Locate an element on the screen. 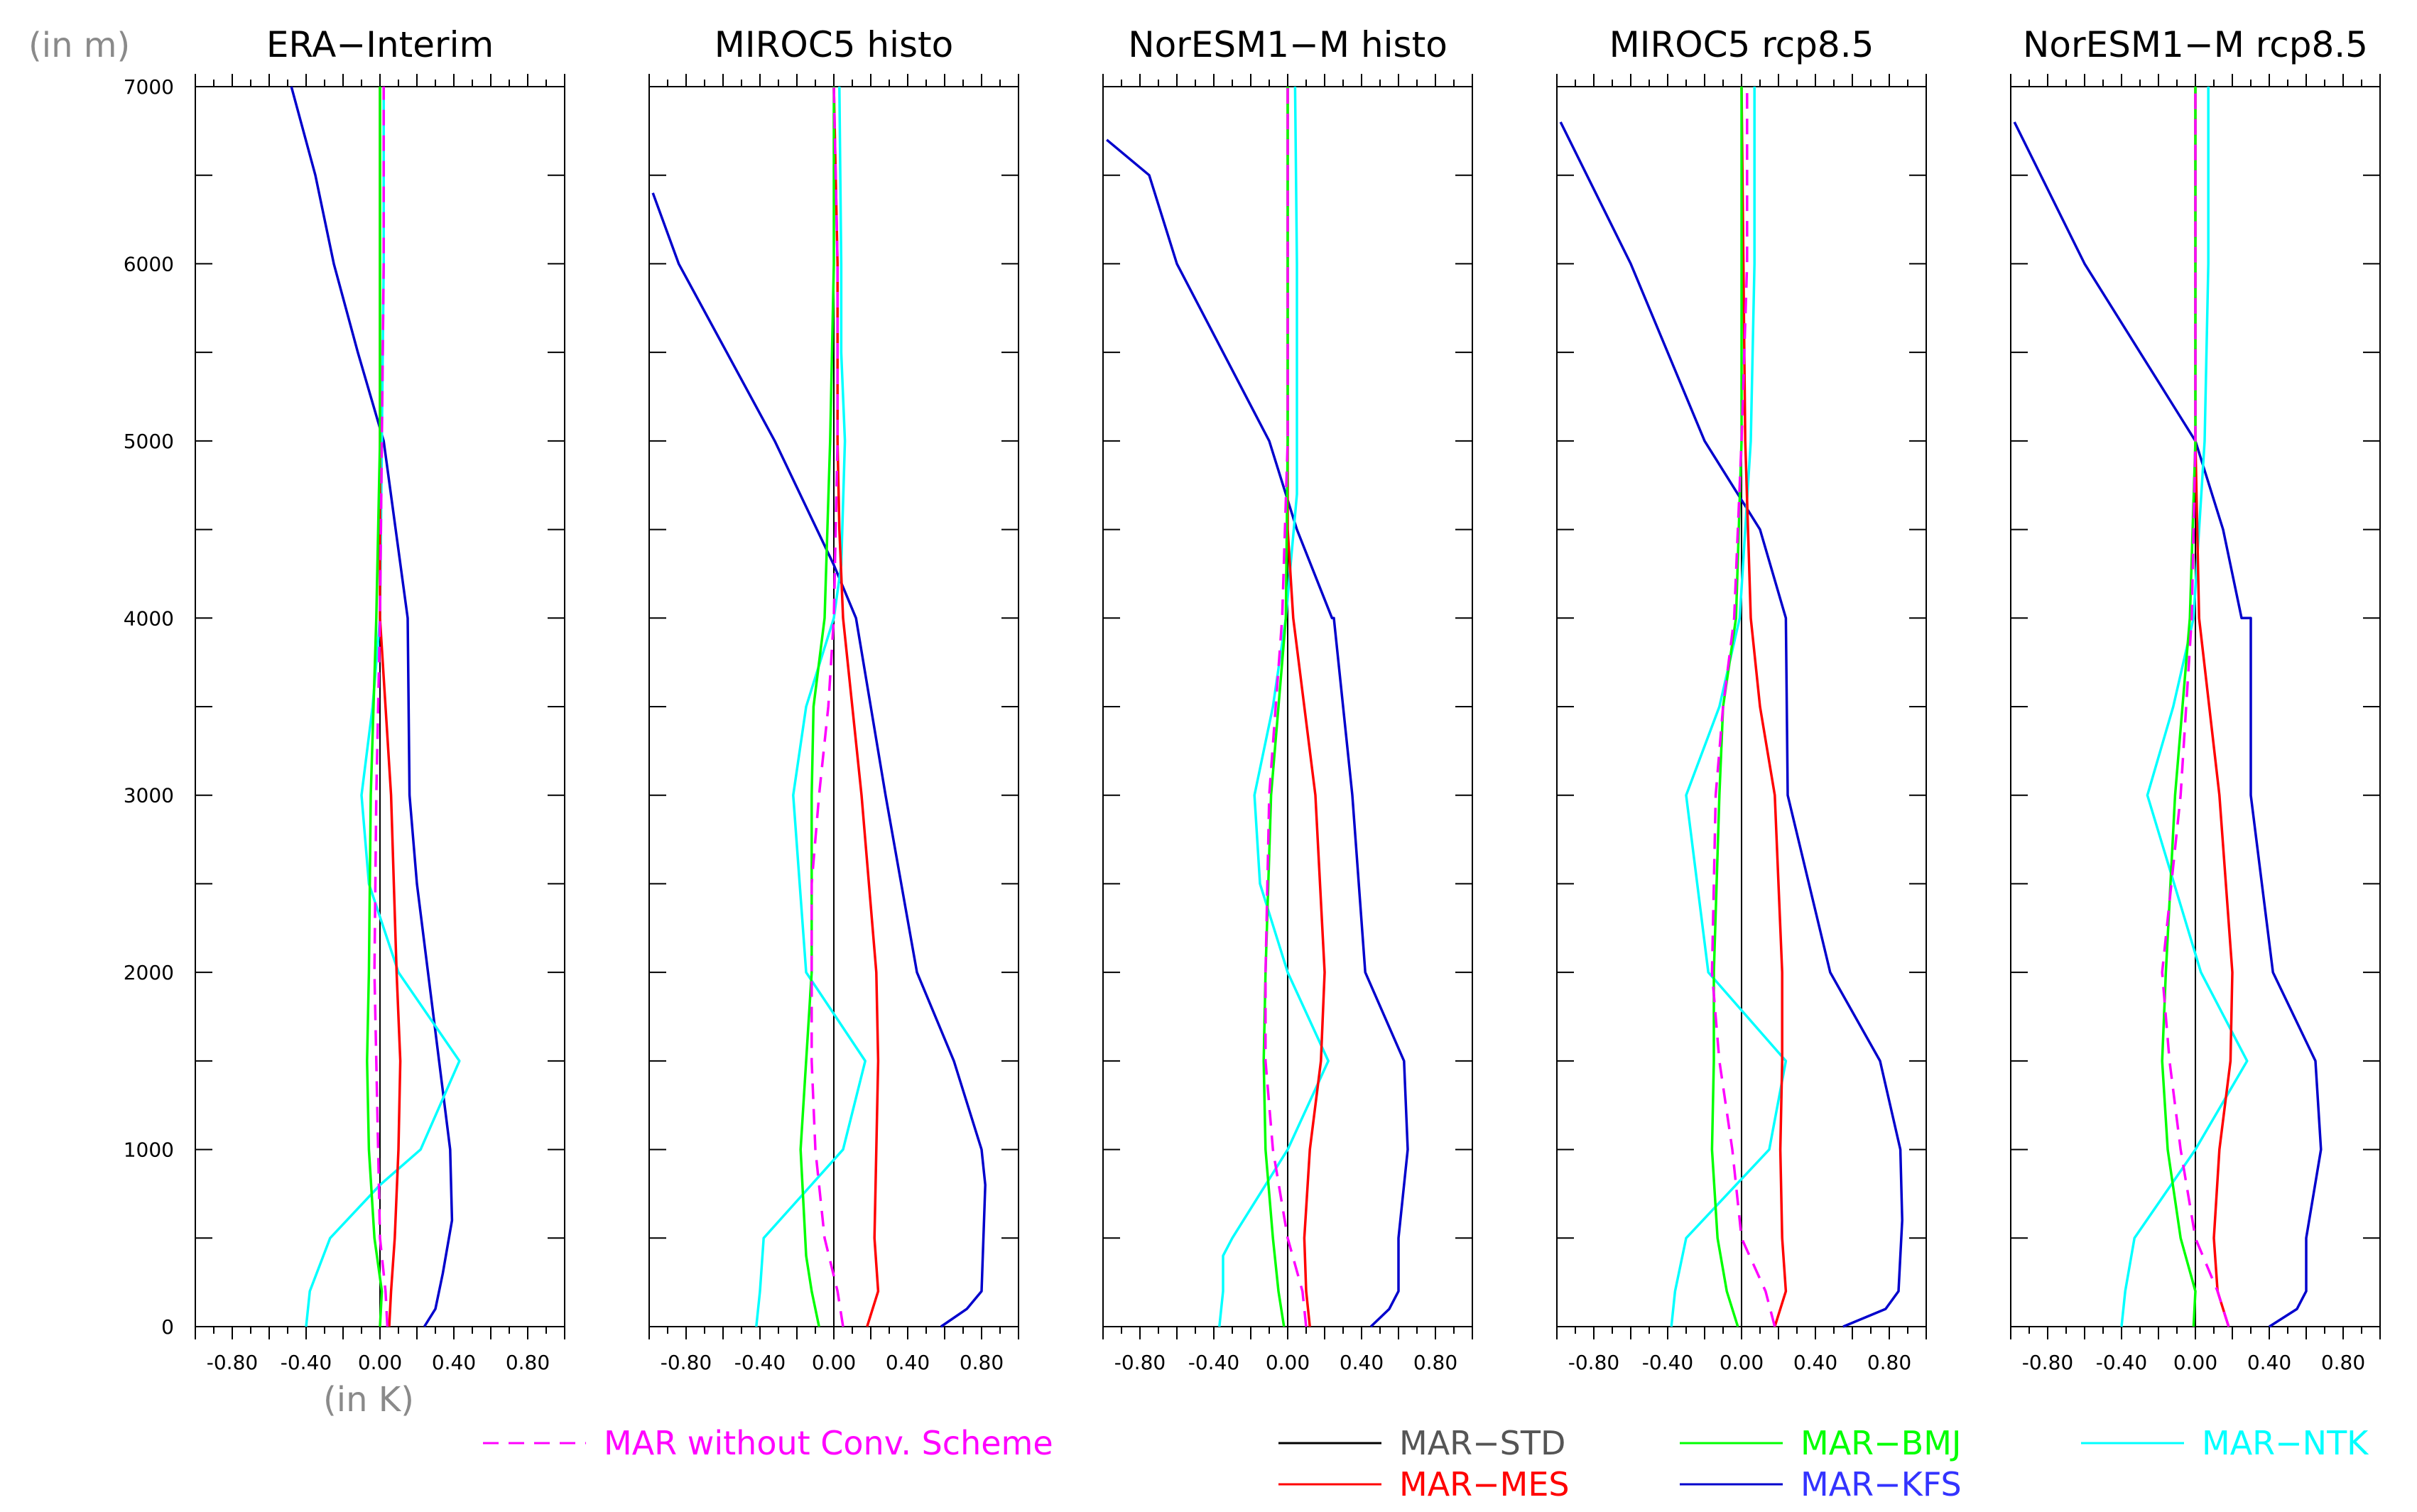  panel-5: NorESM1−M rcp8.5 -0.80 -0.40 0.00 0.40 0.80 is located at coordinates (2195, 699).